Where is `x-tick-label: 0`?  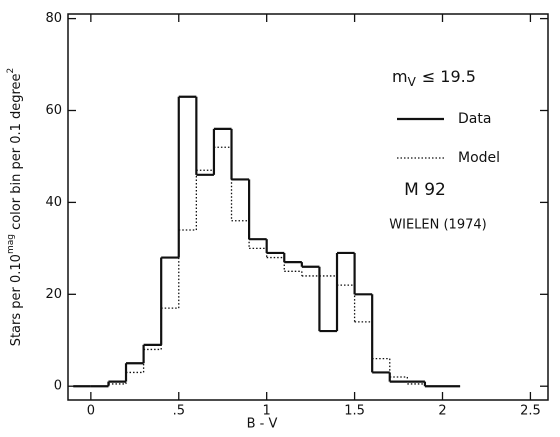 x-tick-label: 0 is located at coordinates (91, 411).